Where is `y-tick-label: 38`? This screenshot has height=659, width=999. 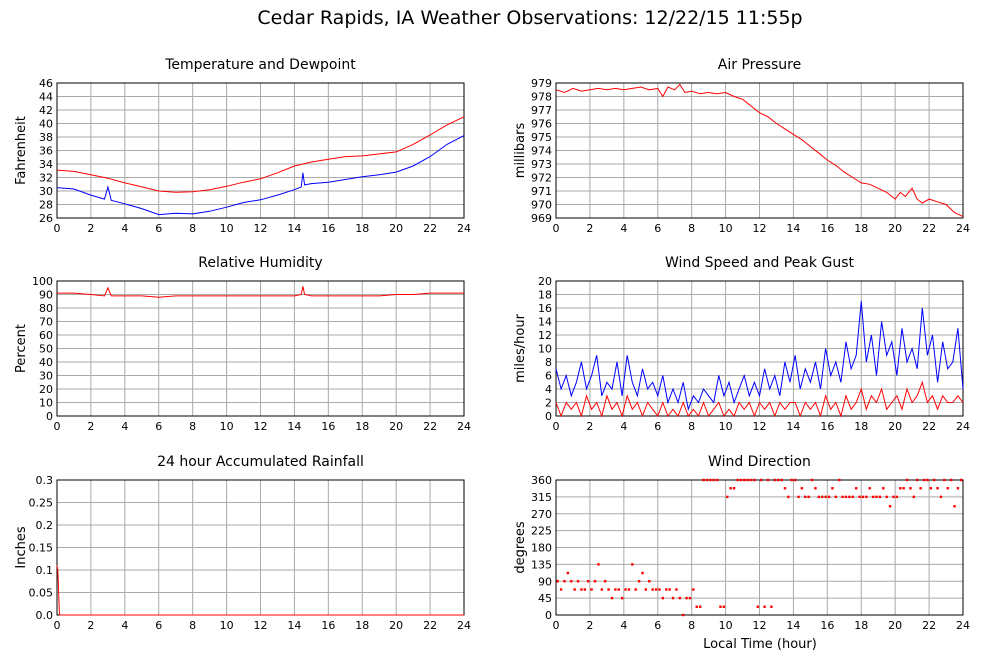 y-tick-label: 38 is located at coordinates (46, 137).